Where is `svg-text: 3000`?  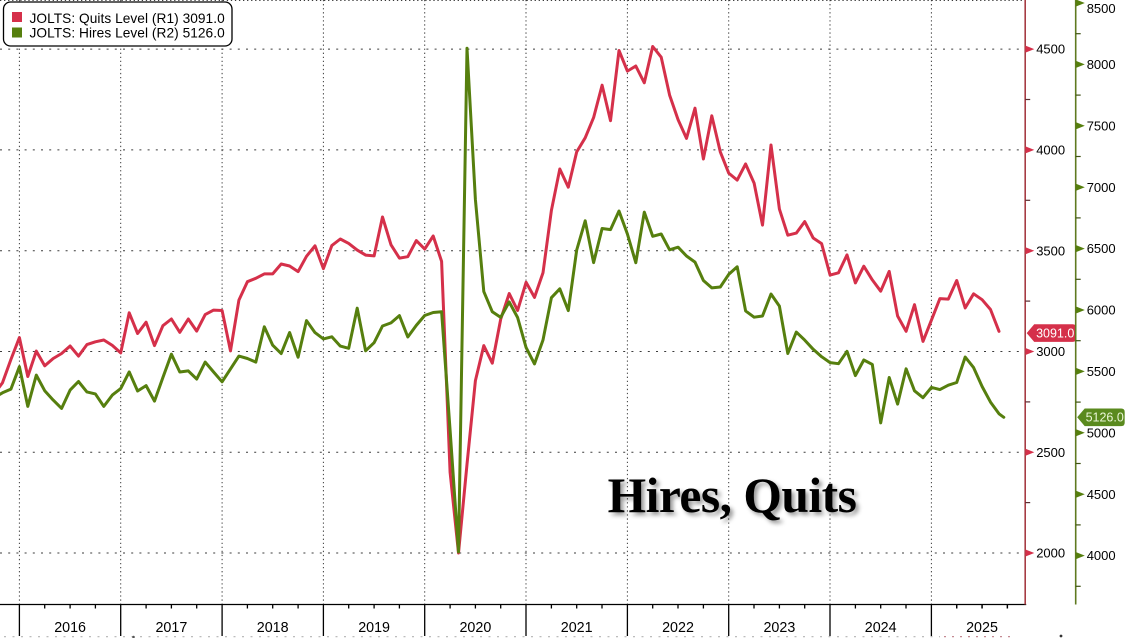
svg-text: 3000 is located at coordinates (1050, 351).